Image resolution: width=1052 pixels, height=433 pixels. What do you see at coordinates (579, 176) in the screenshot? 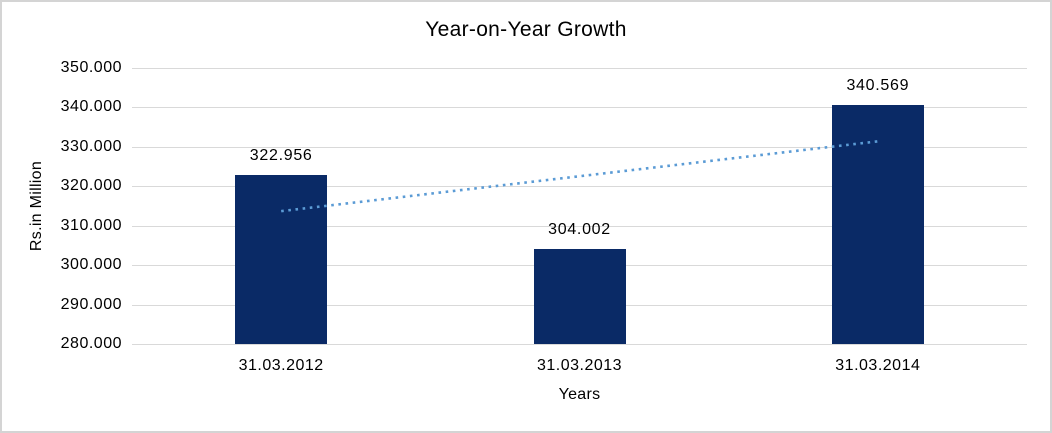
I see `trendline` at bounding box center [579, 176].